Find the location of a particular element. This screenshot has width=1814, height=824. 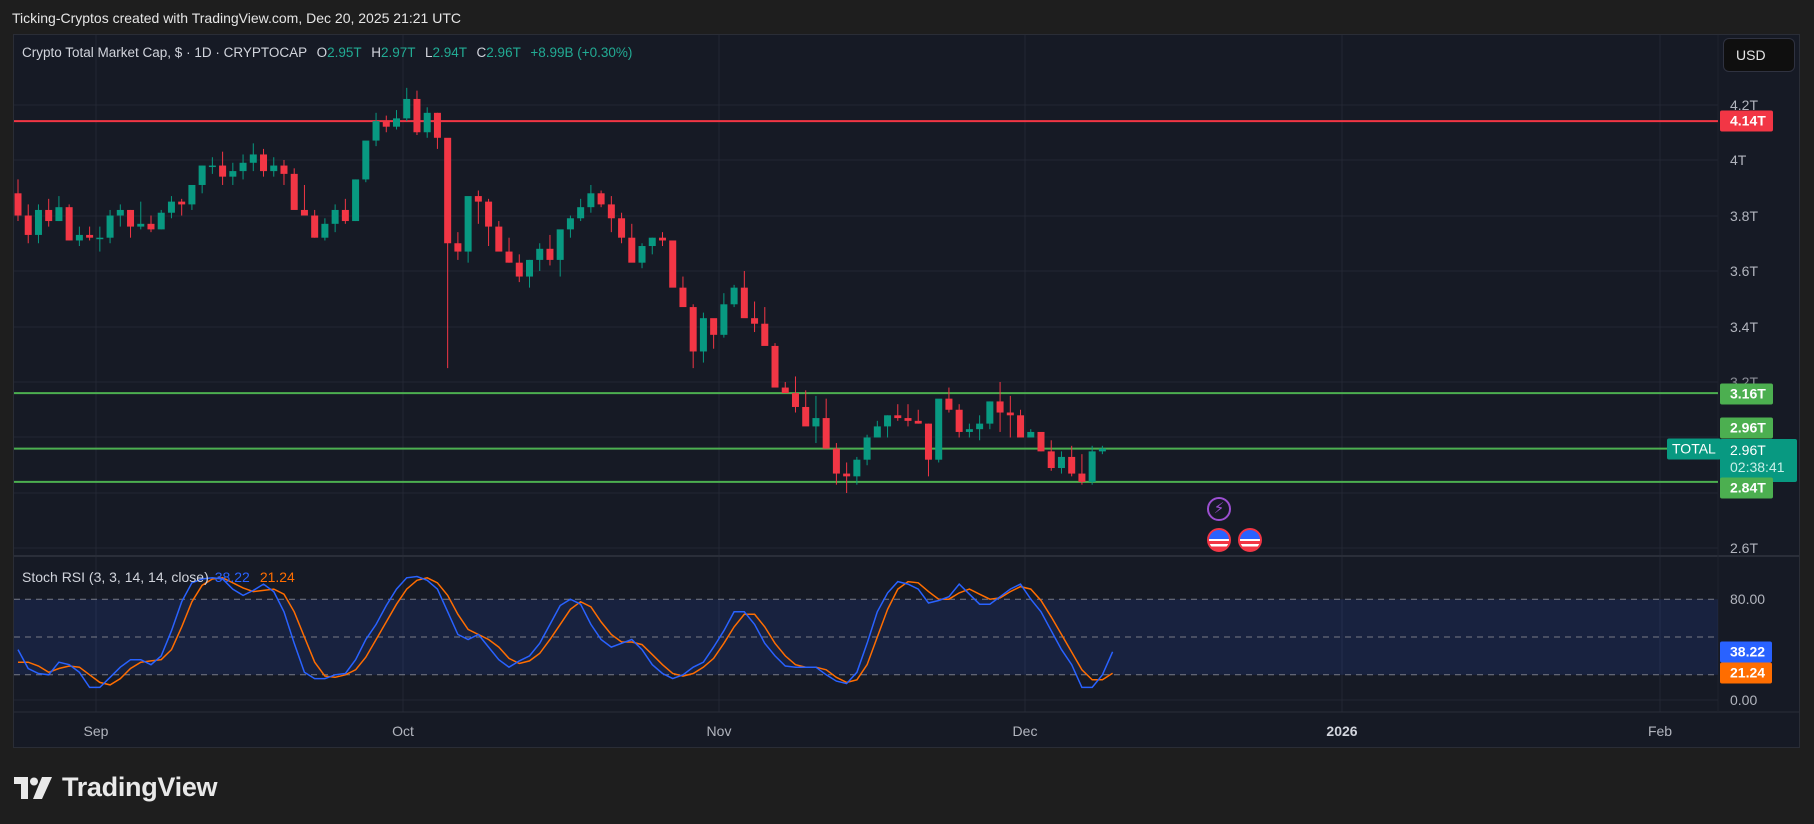

price-tick: 3.4T is located at coordinates (1744, 327).